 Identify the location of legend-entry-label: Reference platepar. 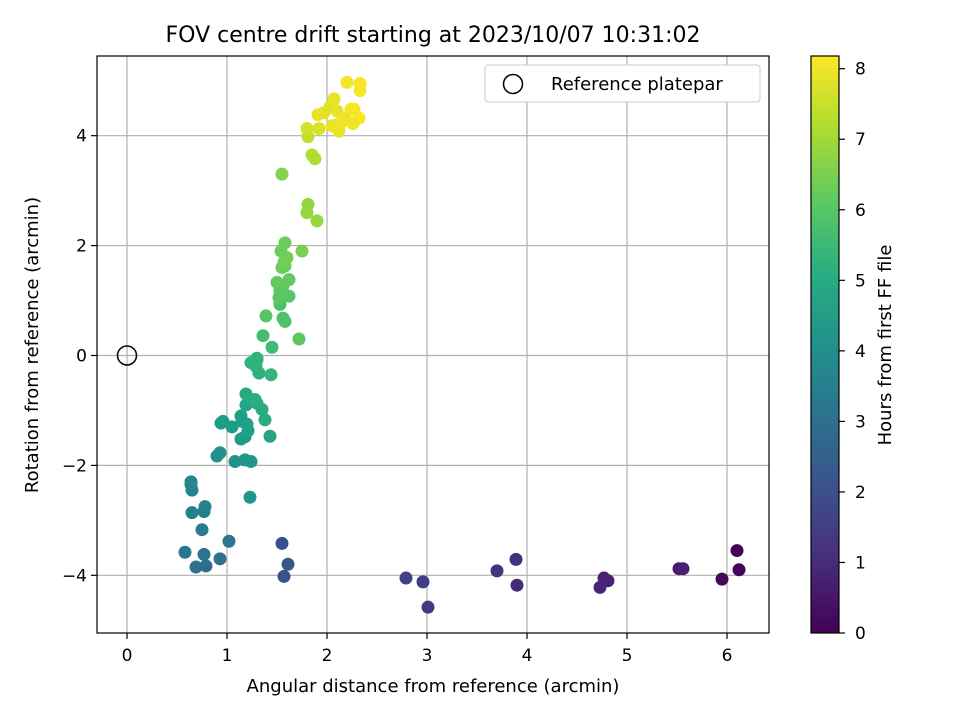
(637, 84).